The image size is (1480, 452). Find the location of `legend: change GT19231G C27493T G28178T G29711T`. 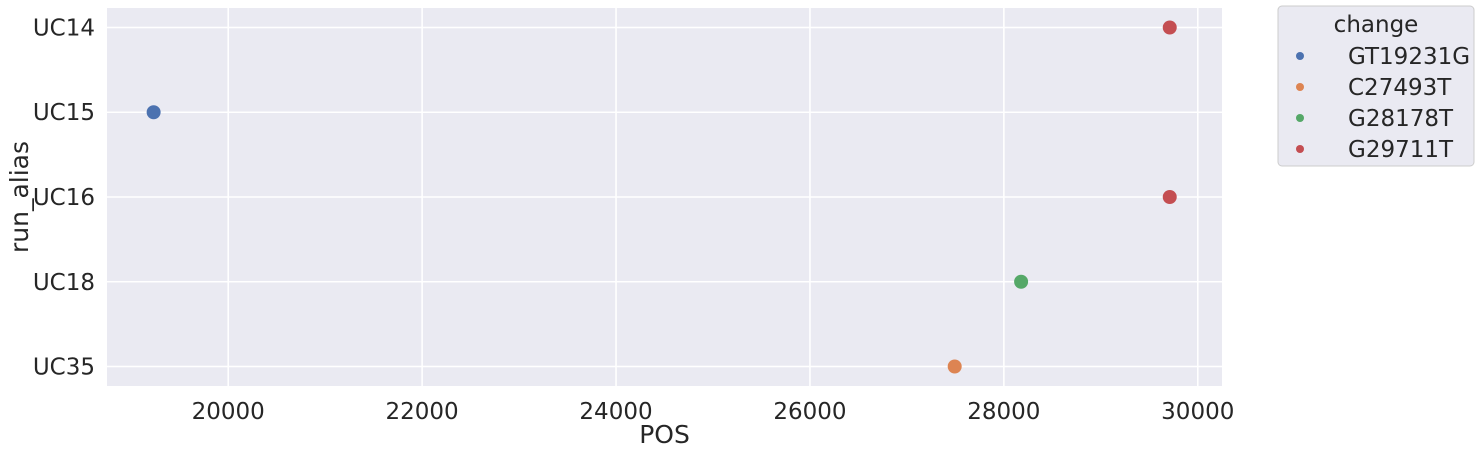

legend: change GT19231G C27493T G28178T G29711T is located at coordinates (1376, 86).